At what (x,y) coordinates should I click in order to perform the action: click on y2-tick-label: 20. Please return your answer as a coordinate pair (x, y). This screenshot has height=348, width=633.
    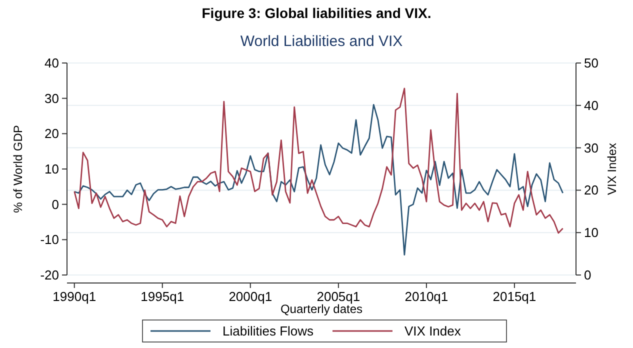
    Looking at the image, I should click on (591, 190).